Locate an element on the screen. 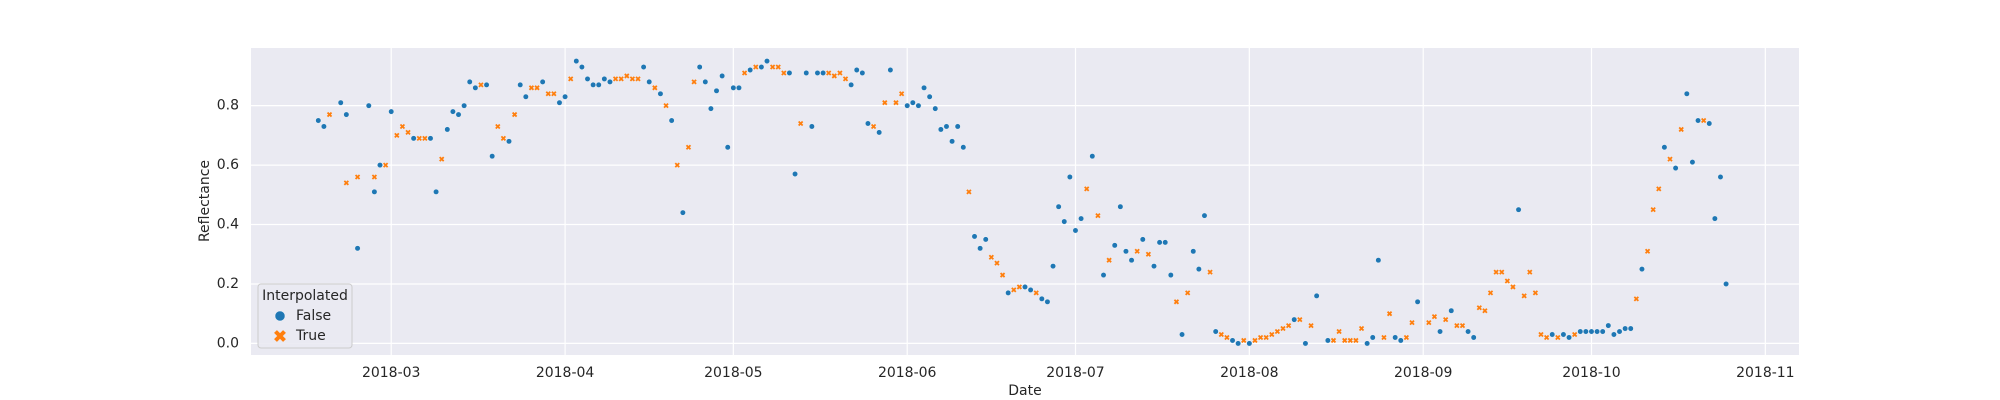 The height and width of the screenshot is (400, 2000). y-axis-label: Reflectance is located at coordinates (205, 201).